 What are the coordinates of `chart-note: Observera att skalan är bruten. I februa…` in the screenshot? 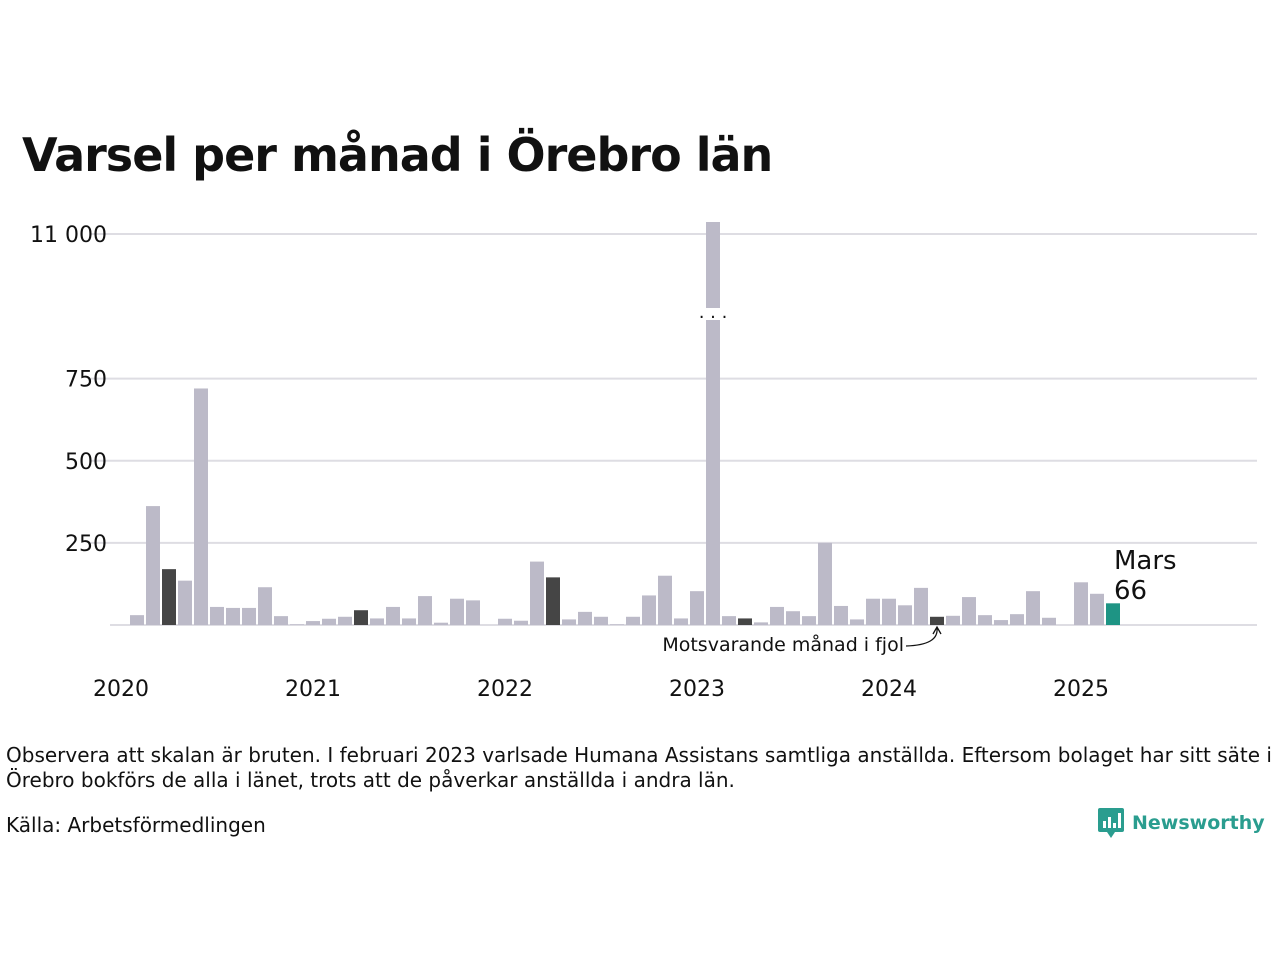 It's located at (639, 767).